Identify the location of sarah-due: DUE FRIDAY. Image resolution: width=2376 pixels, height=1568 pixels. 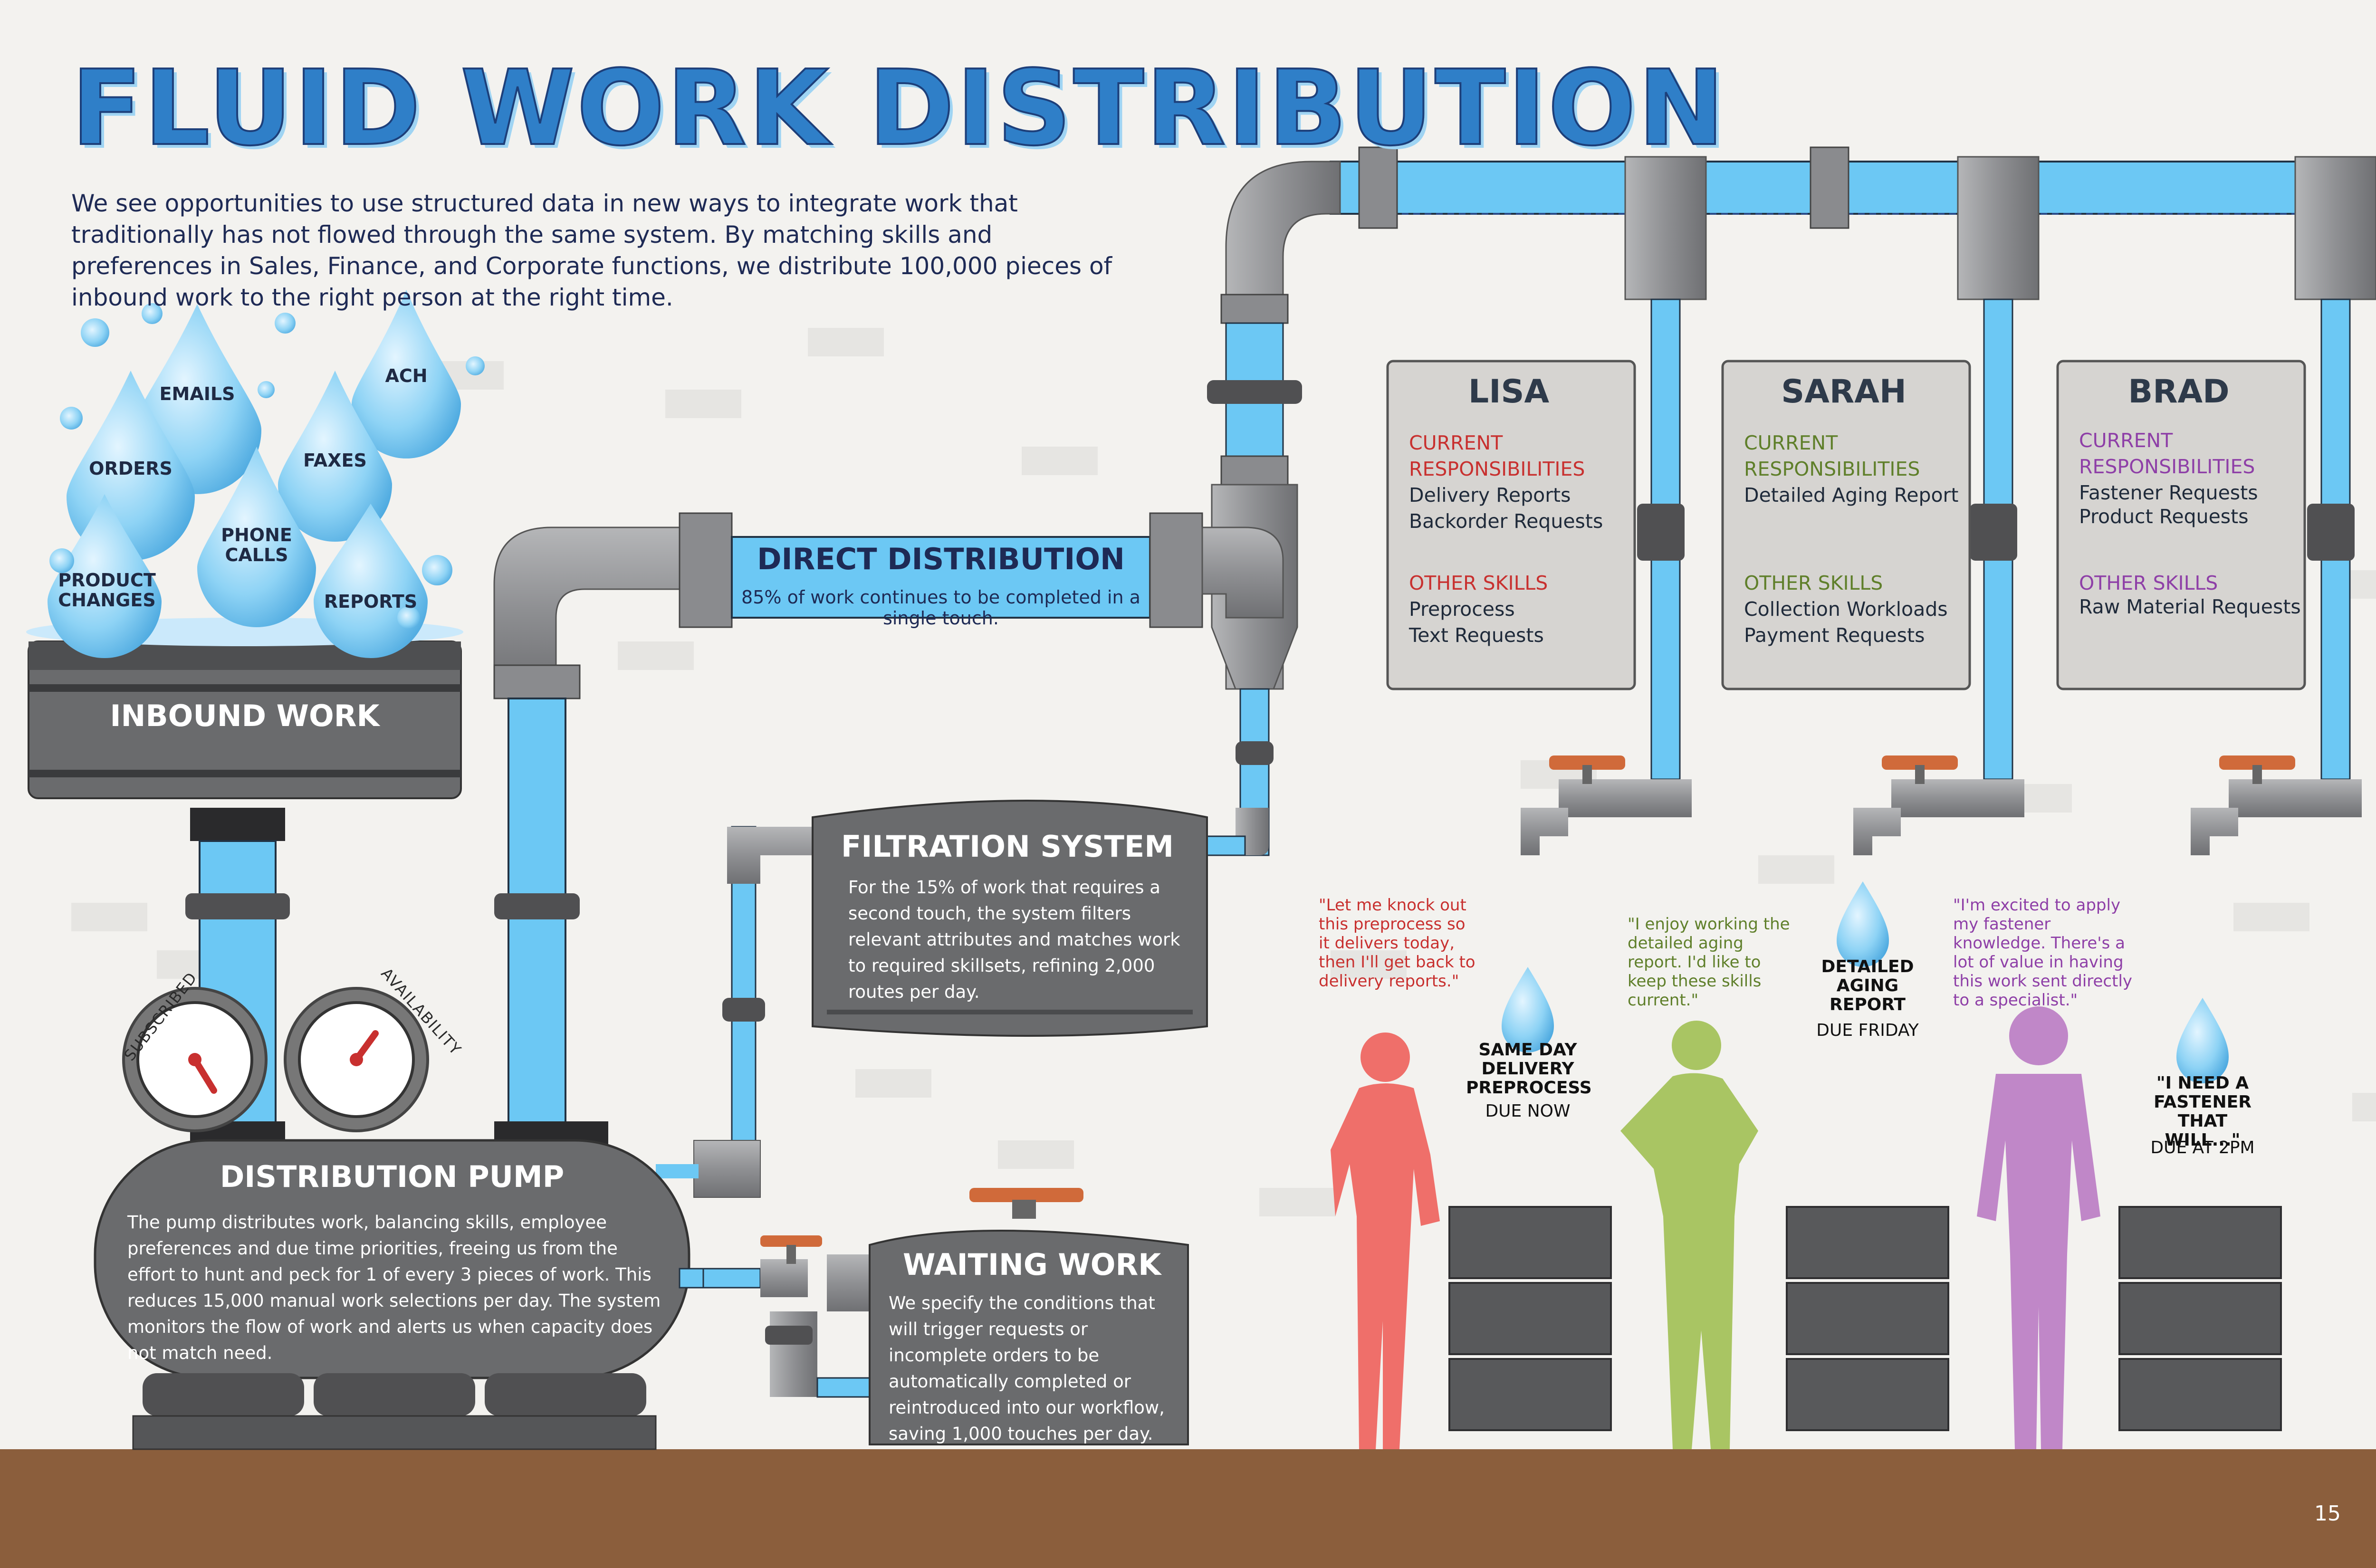
(1867, 1030).